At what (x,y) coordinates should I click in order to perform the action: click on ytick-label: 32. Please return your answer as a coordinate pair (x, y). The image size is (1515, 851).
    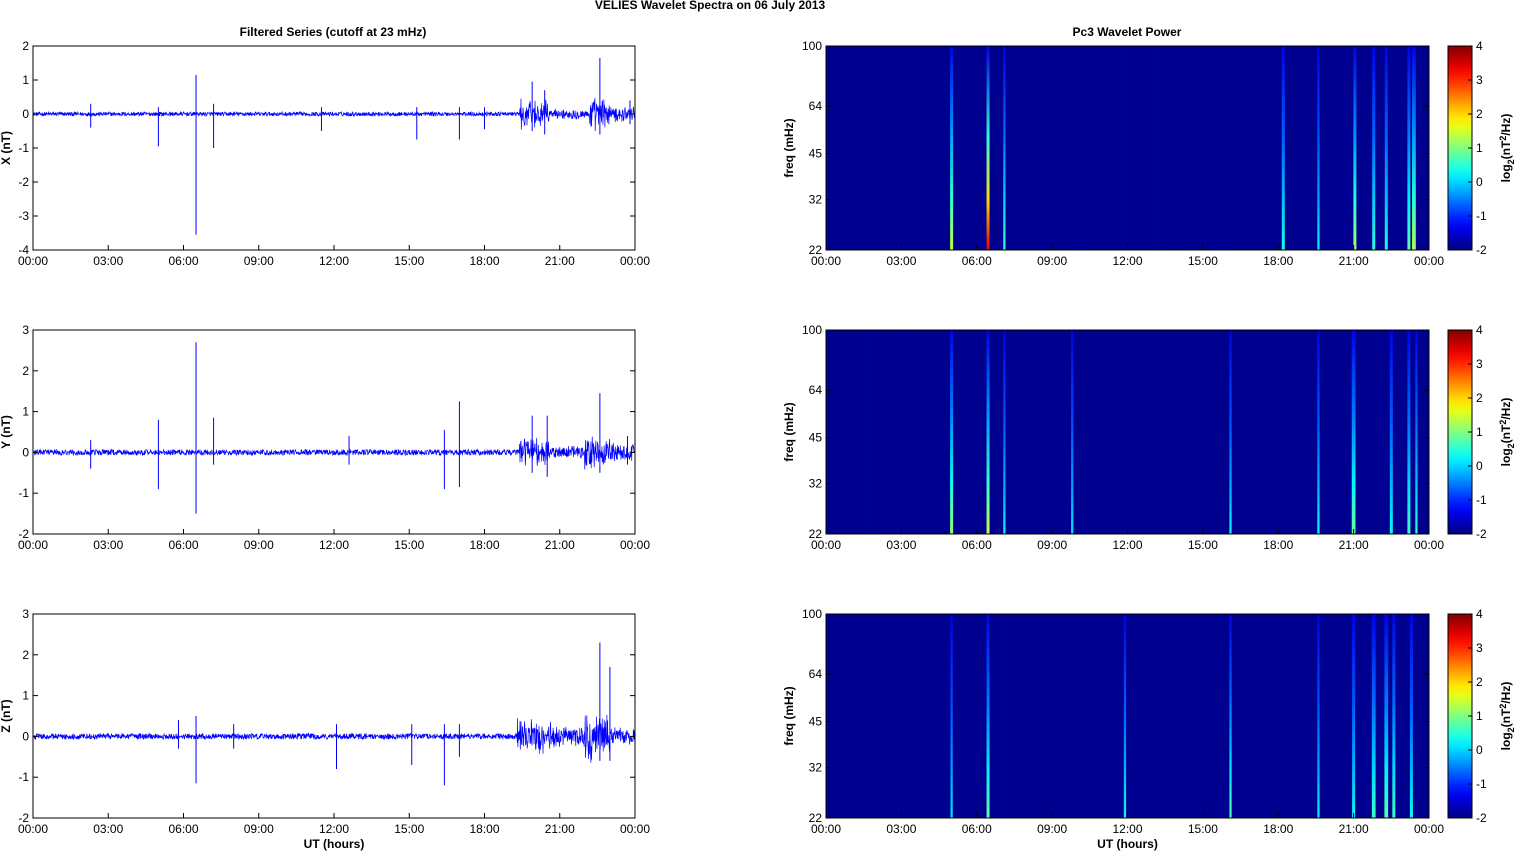
    Looking at the image, I should click on (816, 768).